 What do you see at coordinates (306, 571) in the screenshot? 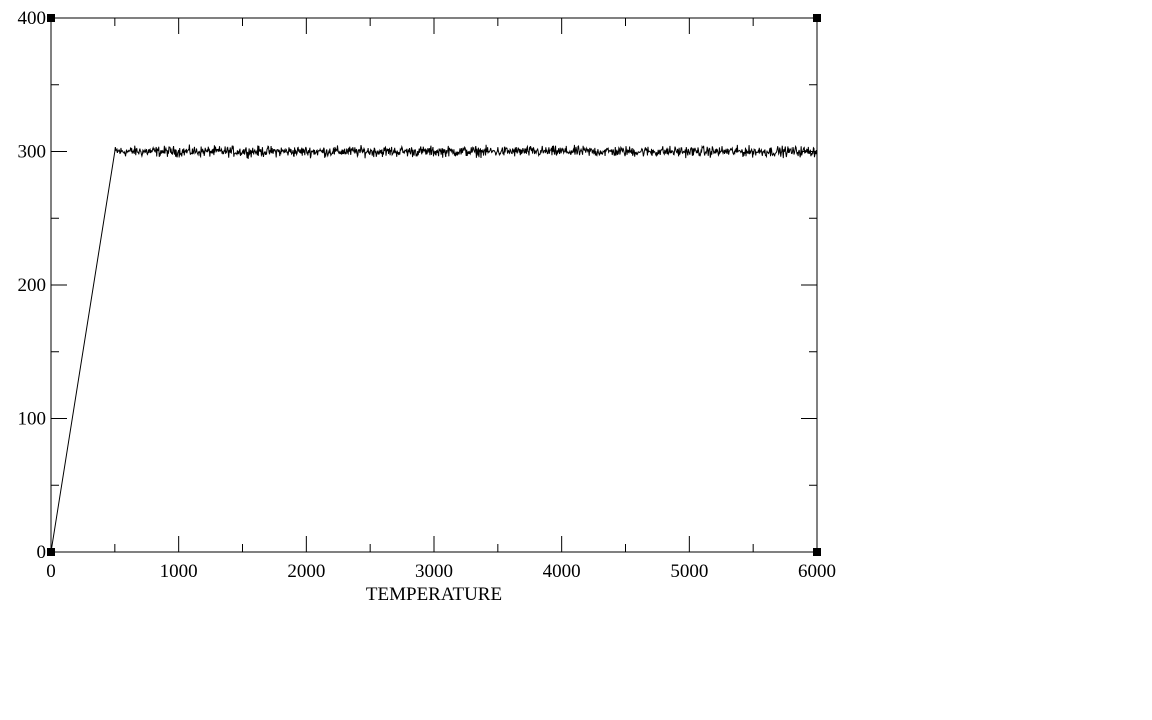
I see `x-tick-label: 2000` at bounding box center [306, 571].